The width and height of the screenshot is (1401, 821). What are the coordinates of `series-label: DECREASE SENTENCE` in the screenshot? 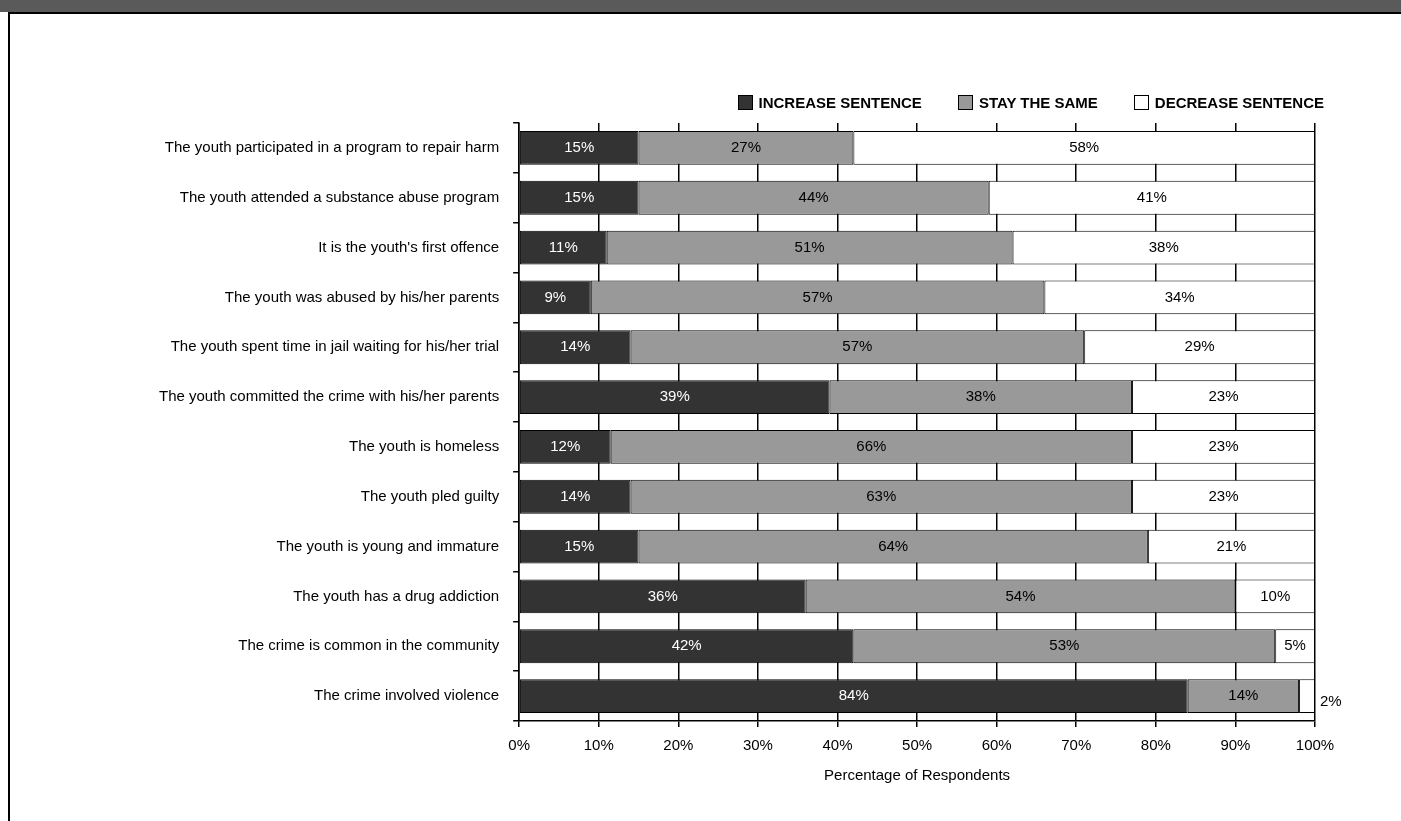 It's located at (1239, 102).